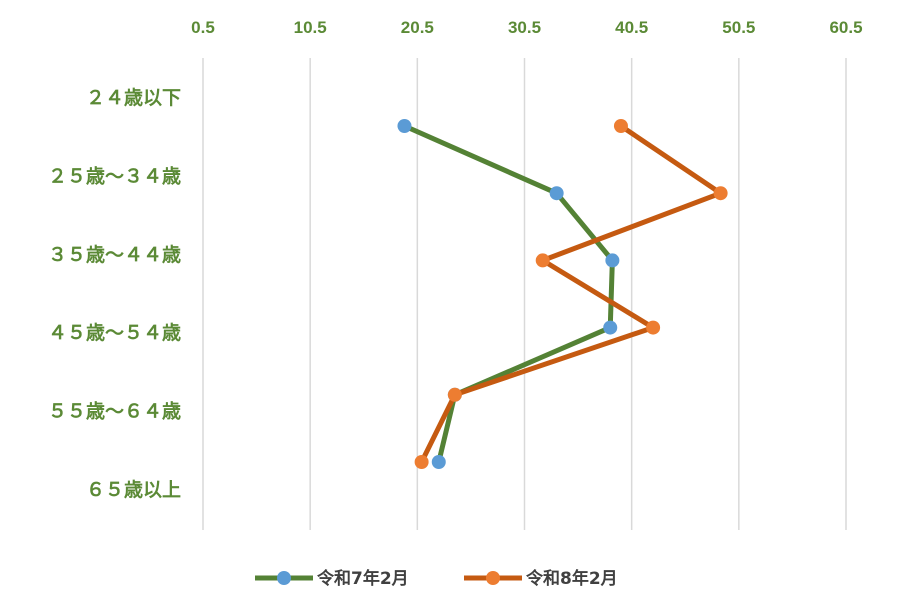  I want to click on series-line, so click(508, 294).